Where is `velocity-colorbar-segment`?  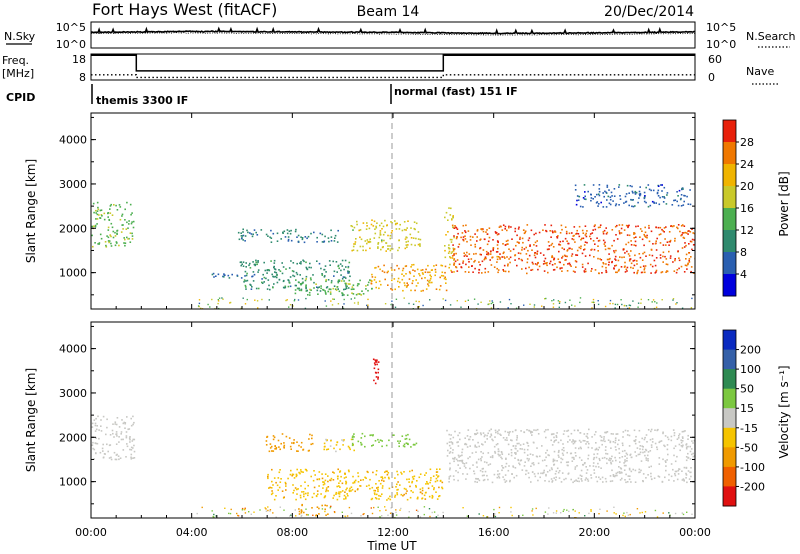
velocity-colorbar-segment is located at coordinates (729, 476).